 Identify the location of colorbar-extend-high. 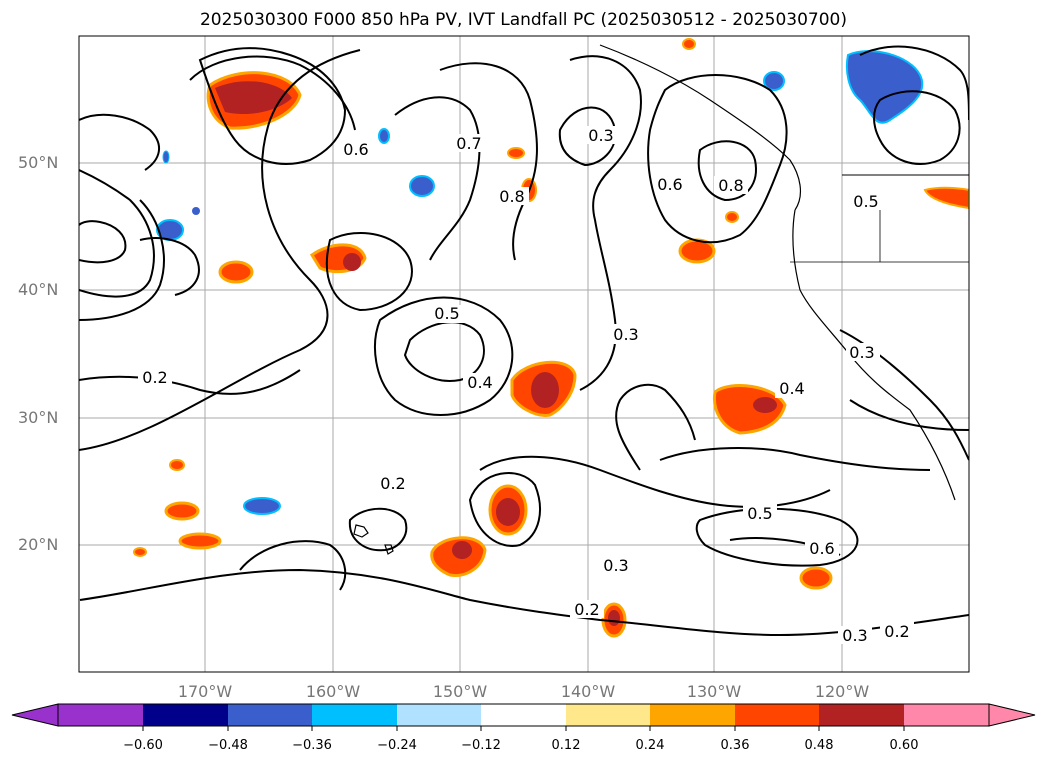
(1012, 715).